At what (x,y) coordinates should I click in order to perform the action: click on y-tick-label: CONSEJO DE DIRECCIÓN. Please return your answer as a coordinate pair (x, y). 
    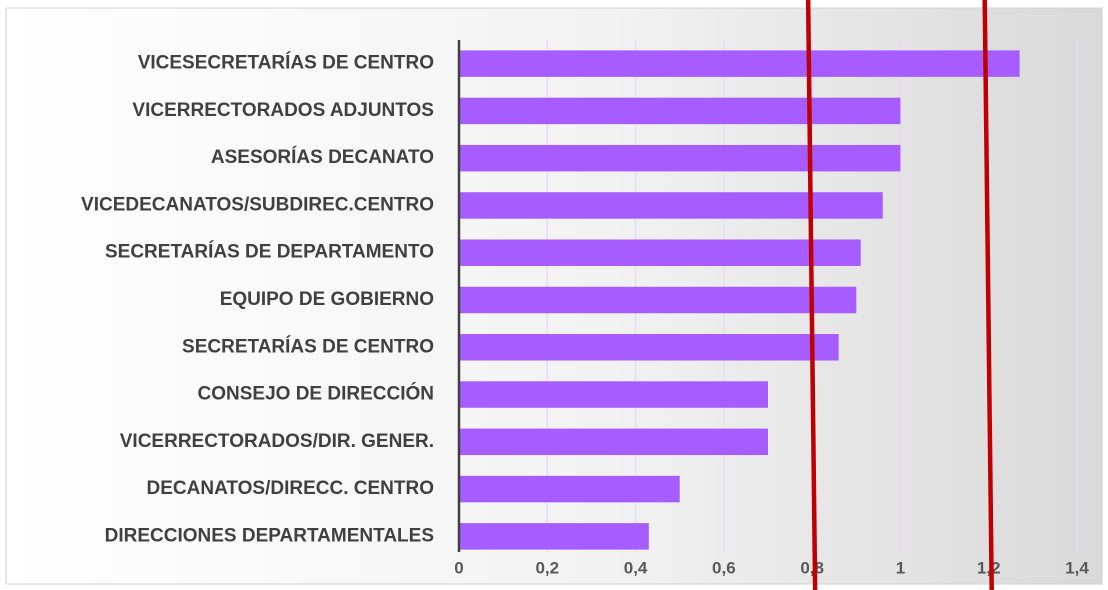
    Looking at the image, I should click on (316, 394).